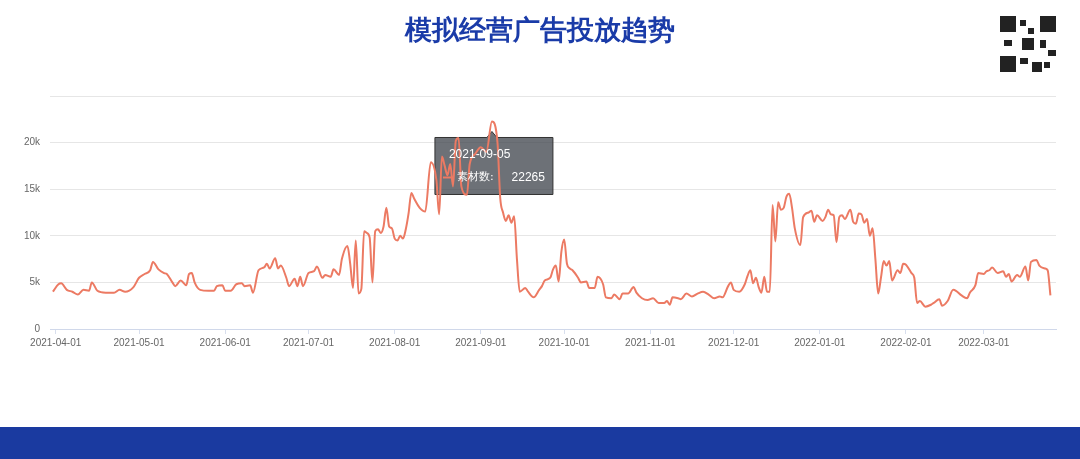 The width and height of the screenshot is (1080, 459). Describe the element at coordinates (820, 342) in the screenshot. I see `x-tick-label: 2022-01-01` at that location.